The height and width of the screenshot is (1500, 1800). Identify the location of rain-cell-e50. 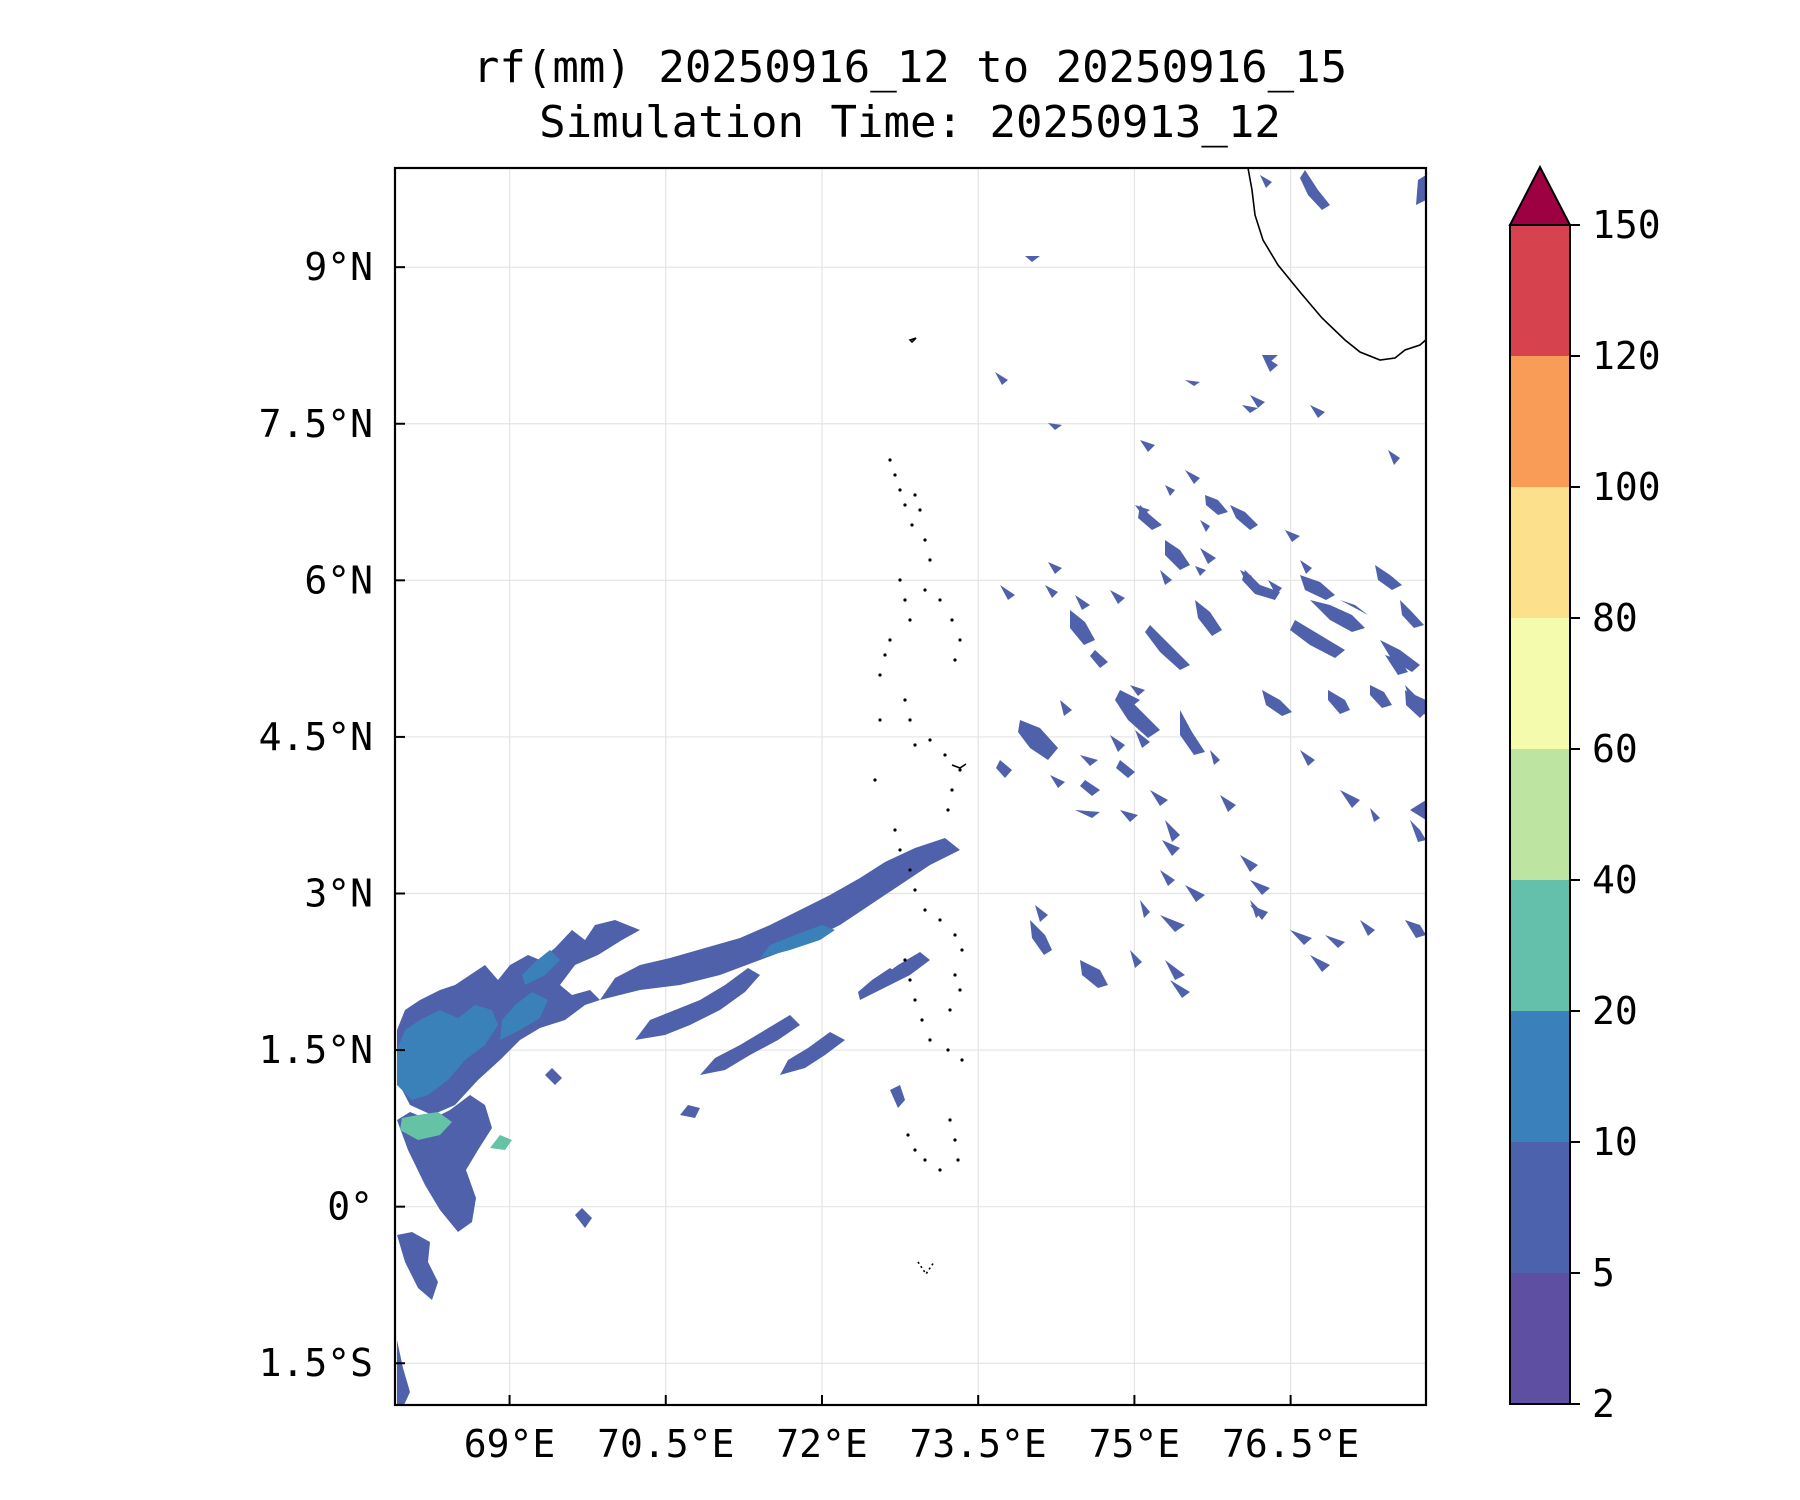
(1145, 909).